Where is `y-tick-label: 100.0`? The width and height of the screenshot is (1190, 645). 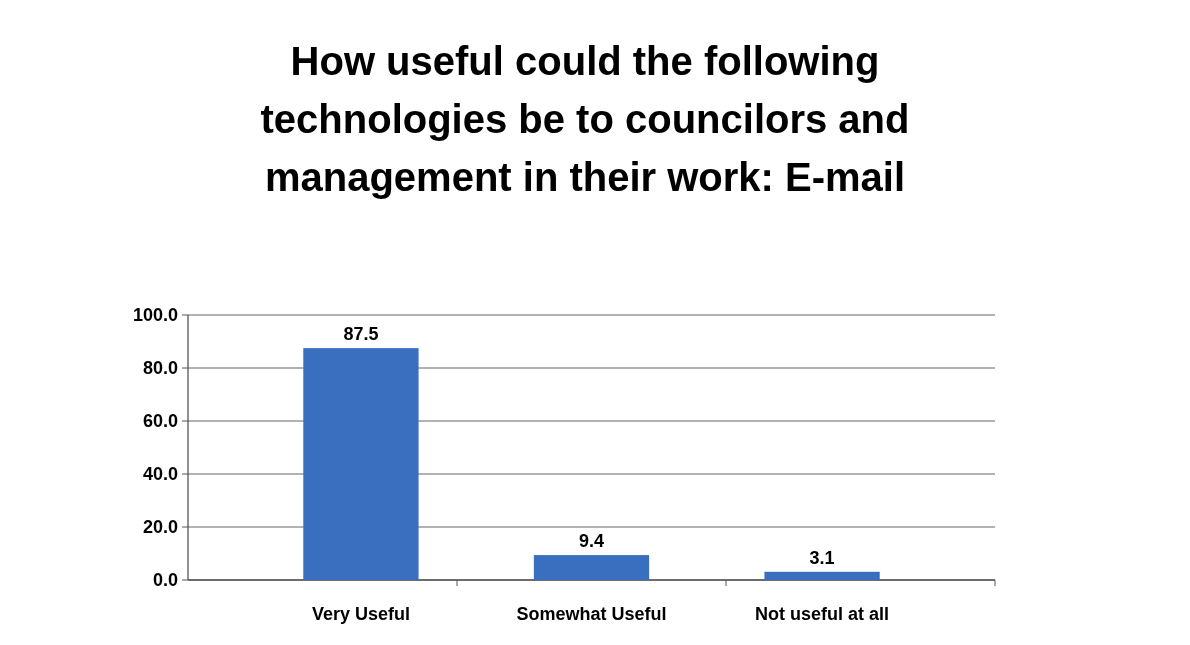 y-tick-label: 100.0 is located at coordinates (155, 315).